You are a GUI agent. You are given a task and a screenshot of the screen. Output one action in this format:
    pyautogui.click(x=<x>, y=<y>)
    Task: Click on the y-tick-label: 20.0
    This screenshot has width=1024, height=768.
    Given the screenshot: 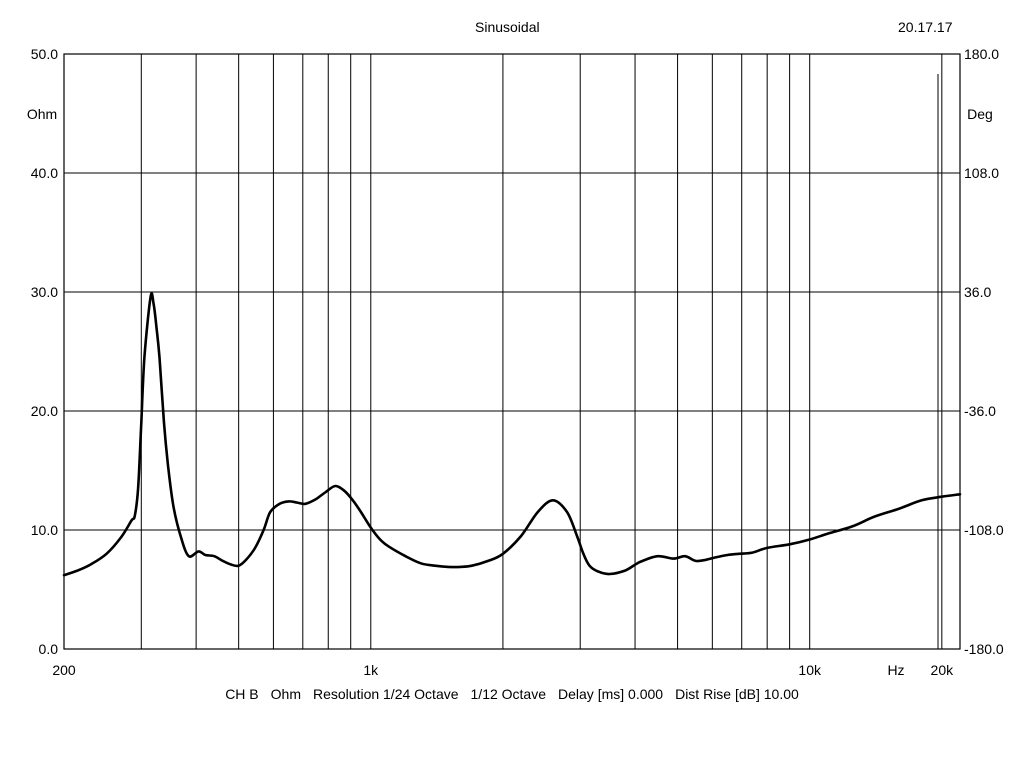 What is the action you would take?
    pyautogui.click(x=44, y=411)
    